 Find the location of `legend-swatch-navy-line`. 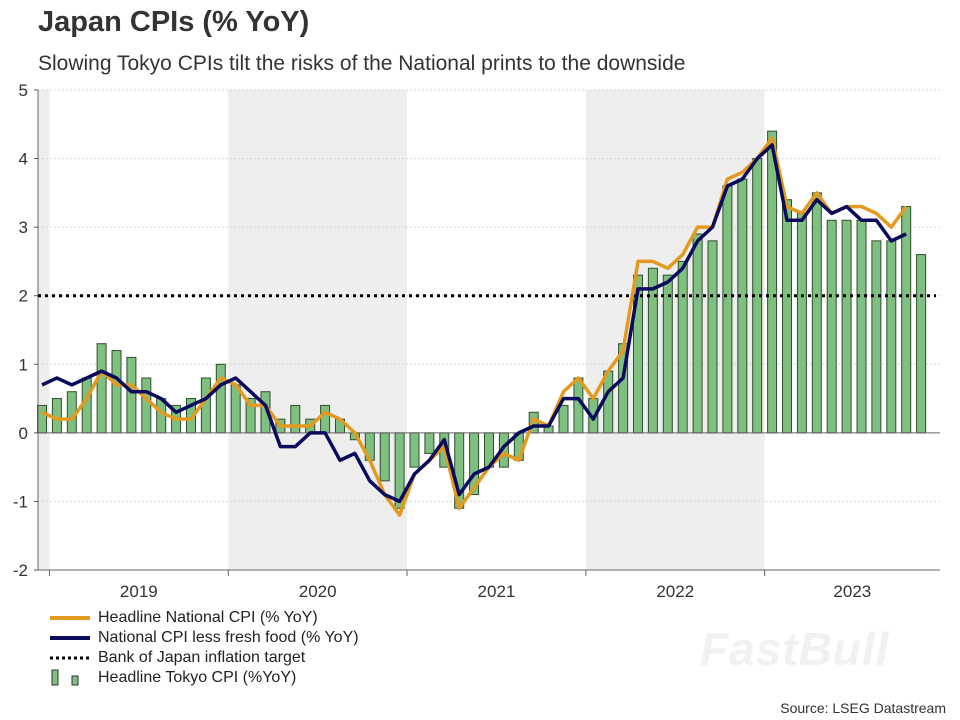

legend-swatch-navy-line is located at coordinates (70, 638).